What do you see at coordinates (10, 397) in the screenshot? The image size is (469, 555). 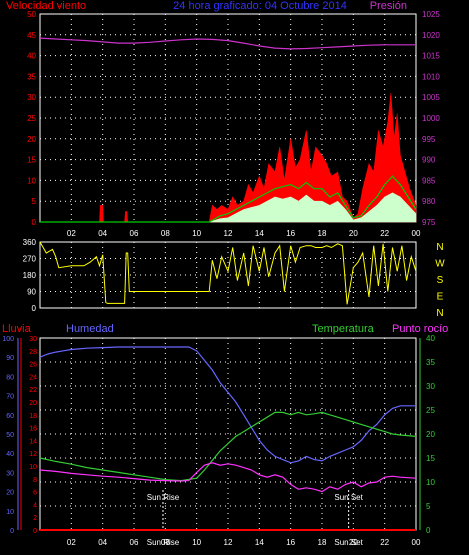 I see `rain-tick-label: 70` at bounding box center [10, 397].